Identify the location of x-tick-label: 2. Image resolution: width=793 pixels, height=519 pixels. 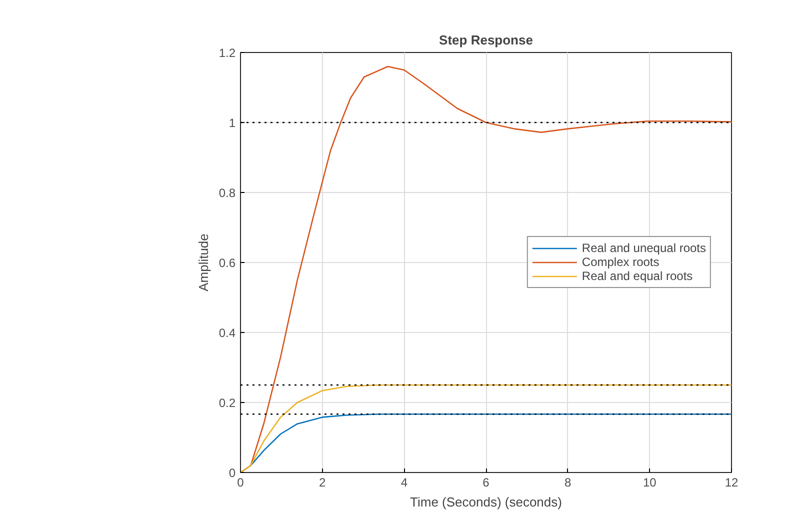
(322, 483).